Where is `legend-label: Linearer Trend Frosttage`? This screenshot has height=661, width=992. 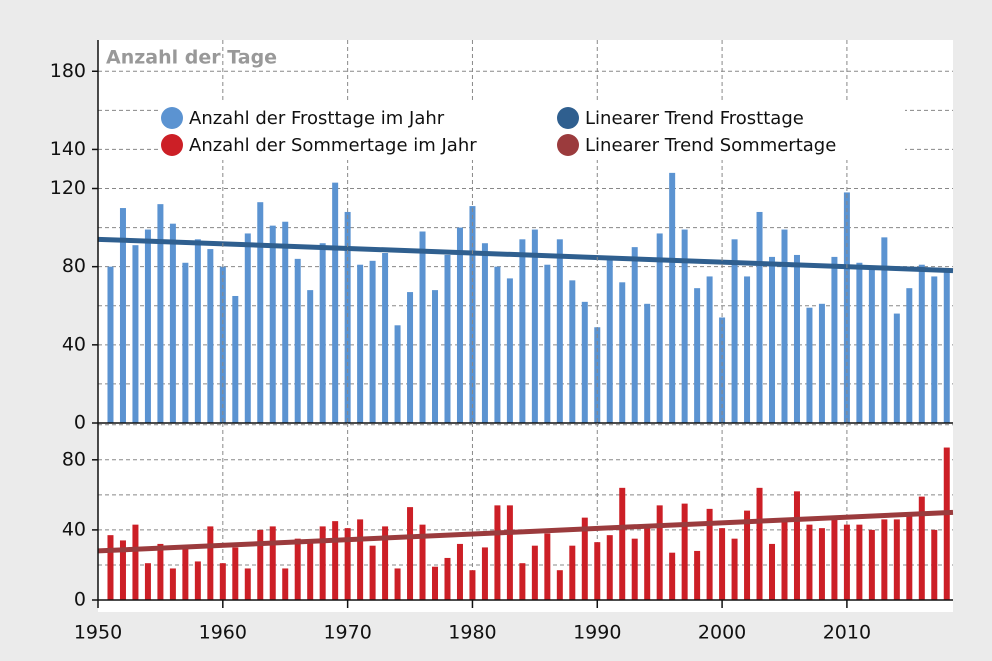 legend-label: Linearer Trend Frosttage is located at coordinates (694, 118).